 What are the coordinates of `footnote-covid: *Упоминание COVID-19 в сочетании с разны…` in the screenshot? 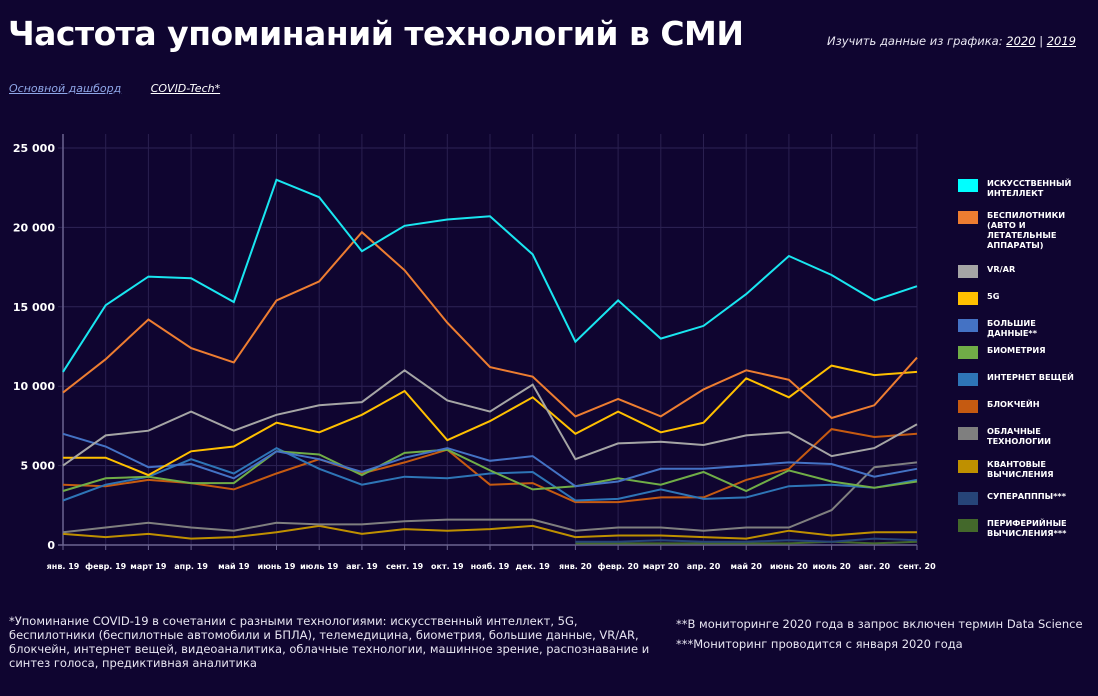 It's located at (329, 642).